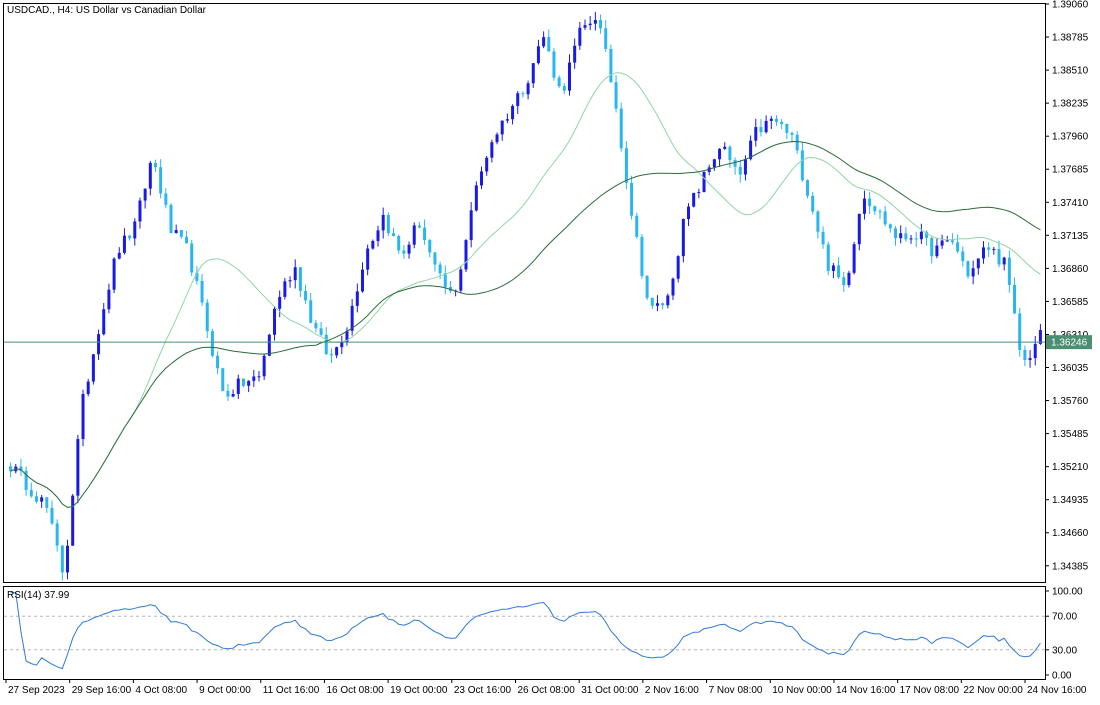 This screenshot has width=1100, height=705. I want to click on current-price-label: 1.36246, so click(1069, 343).